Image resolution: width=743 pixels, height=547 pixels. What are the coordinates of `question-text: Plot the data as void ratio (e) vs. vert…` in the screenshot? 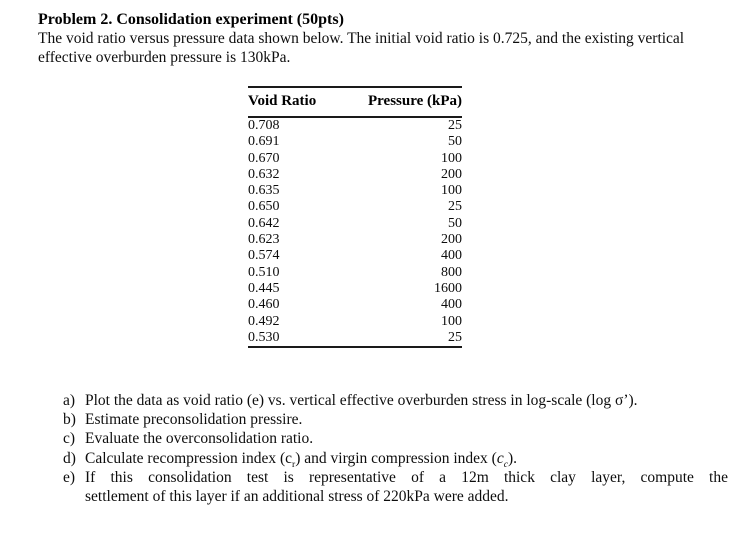 It's located at (361, 400).